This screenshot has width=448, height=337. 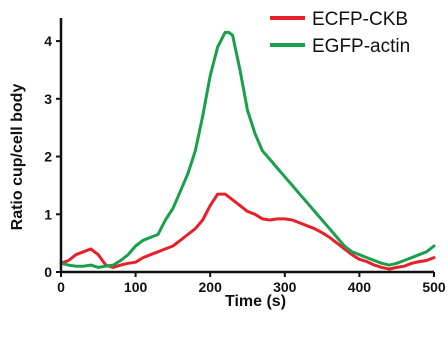 I want to click on x-tick-label: 100, so click(x=136, y=287).